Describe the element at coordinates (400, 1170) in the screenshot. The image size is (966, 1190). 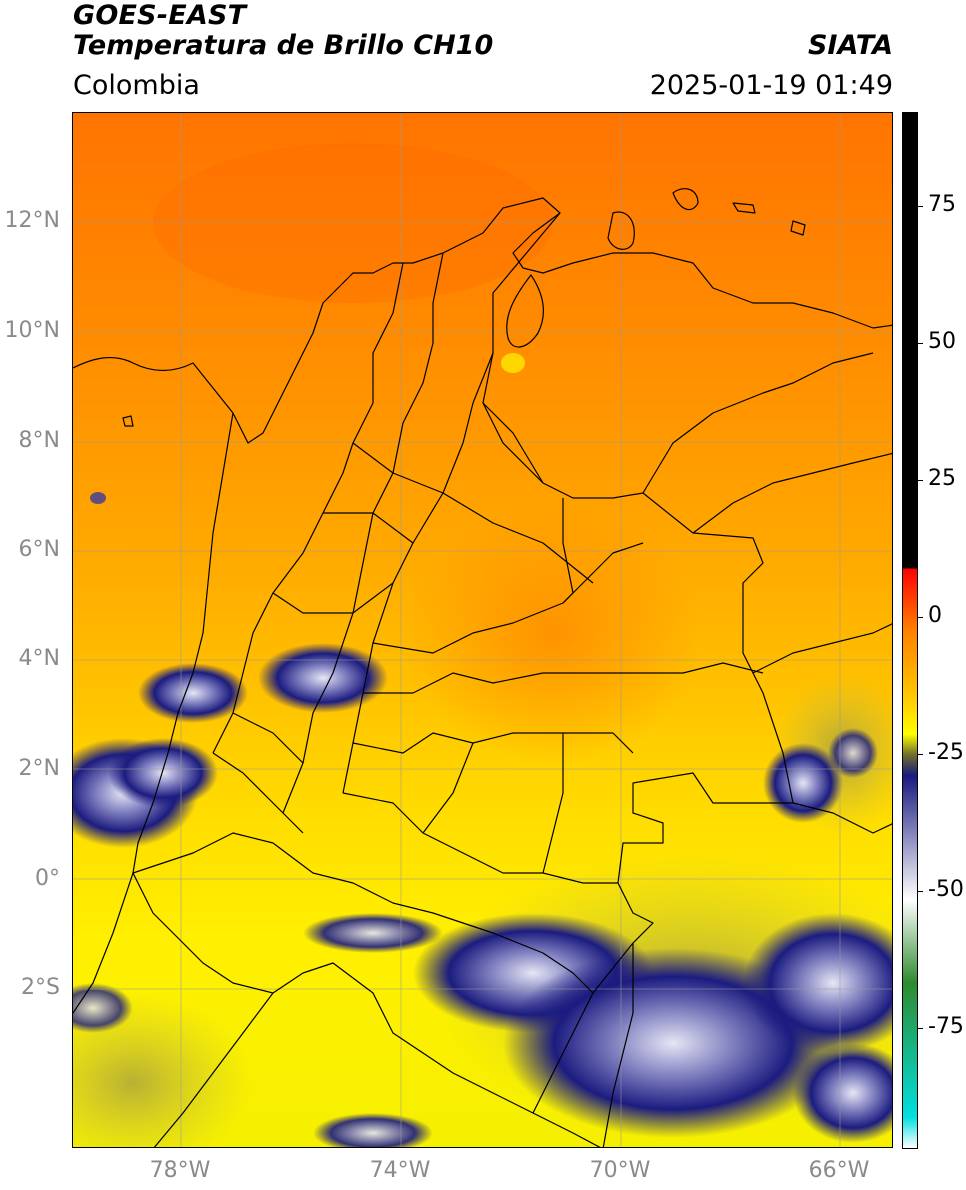
I see `lon-label: 74°W` at that location.